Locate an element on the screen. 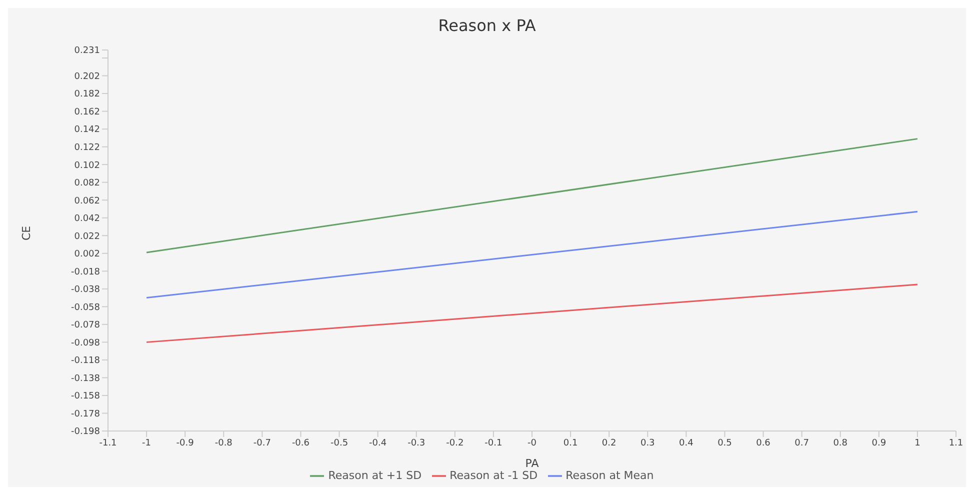  chart-title: Reason x PA is located at coordinates (487, 26).